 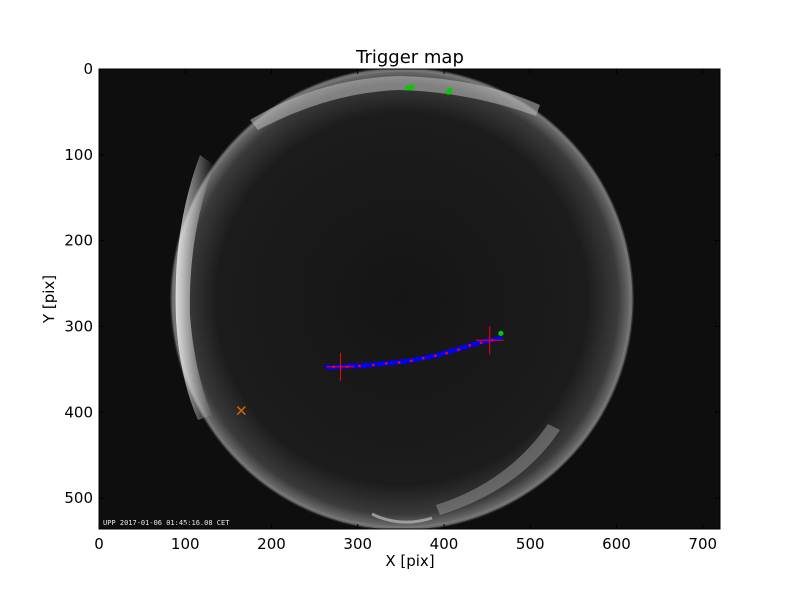 What do you see at coordinates (78, 326) in the screenshot?
I see `y-tick-label: 300` at bounding box center [78, 326].